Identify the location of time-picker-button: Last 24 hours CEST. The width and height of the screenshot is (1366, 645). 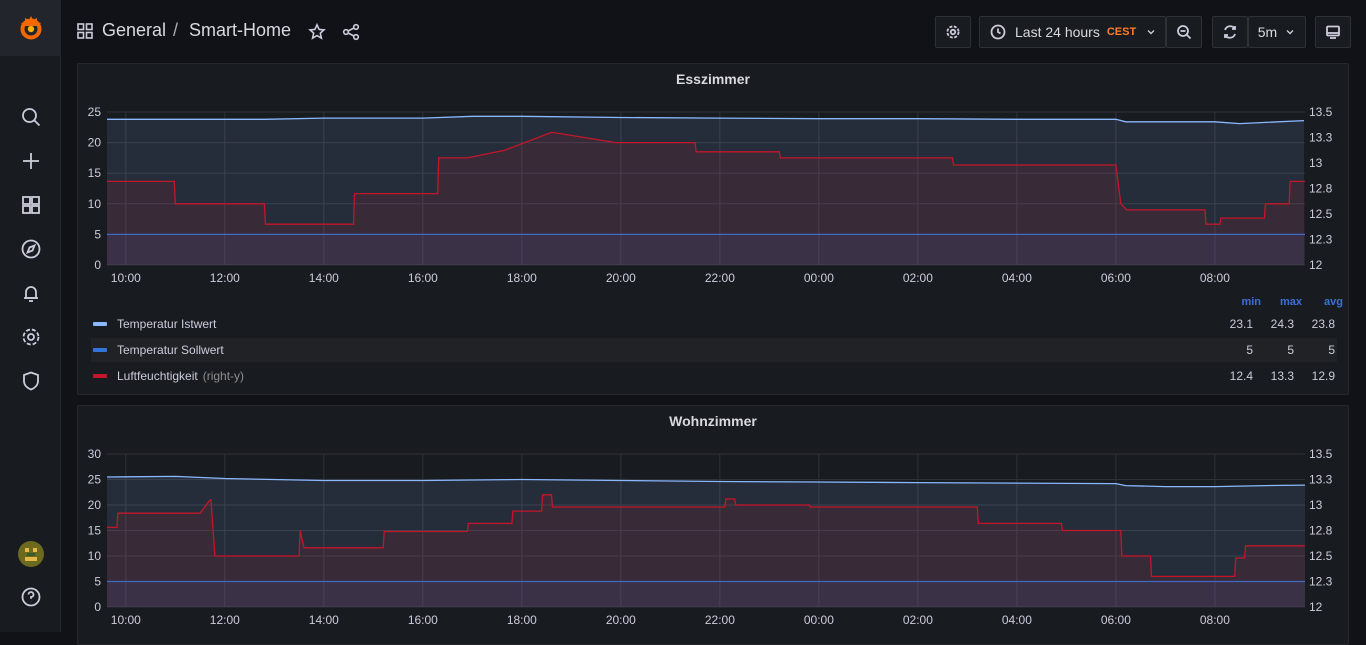
(1072, 32).